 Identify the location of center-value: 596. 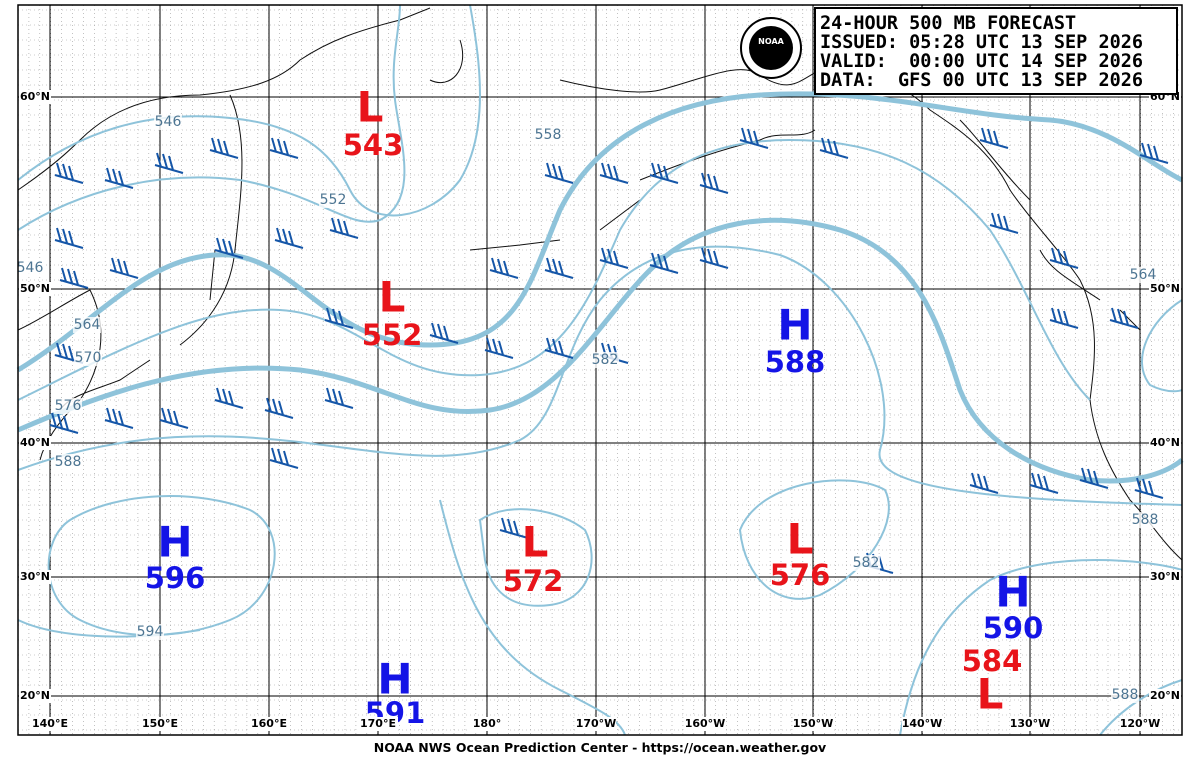
(175, 578).